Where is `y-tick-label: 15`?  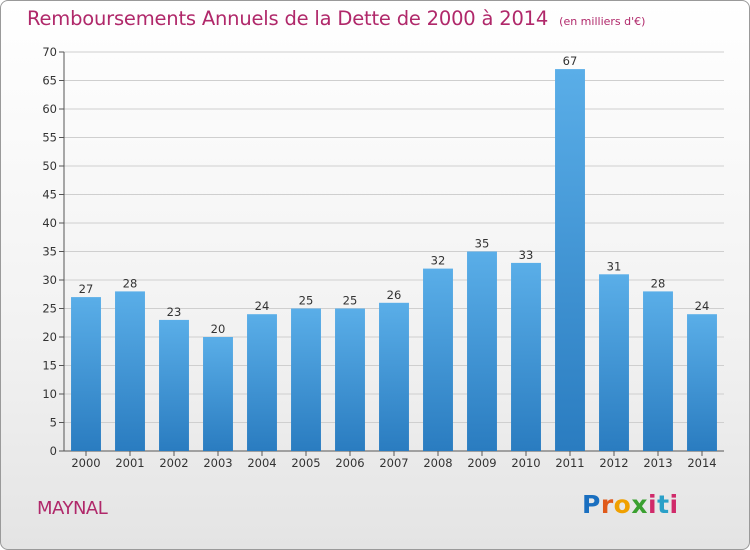
y-tick-label: 15 is located at coordinates (49, 366).